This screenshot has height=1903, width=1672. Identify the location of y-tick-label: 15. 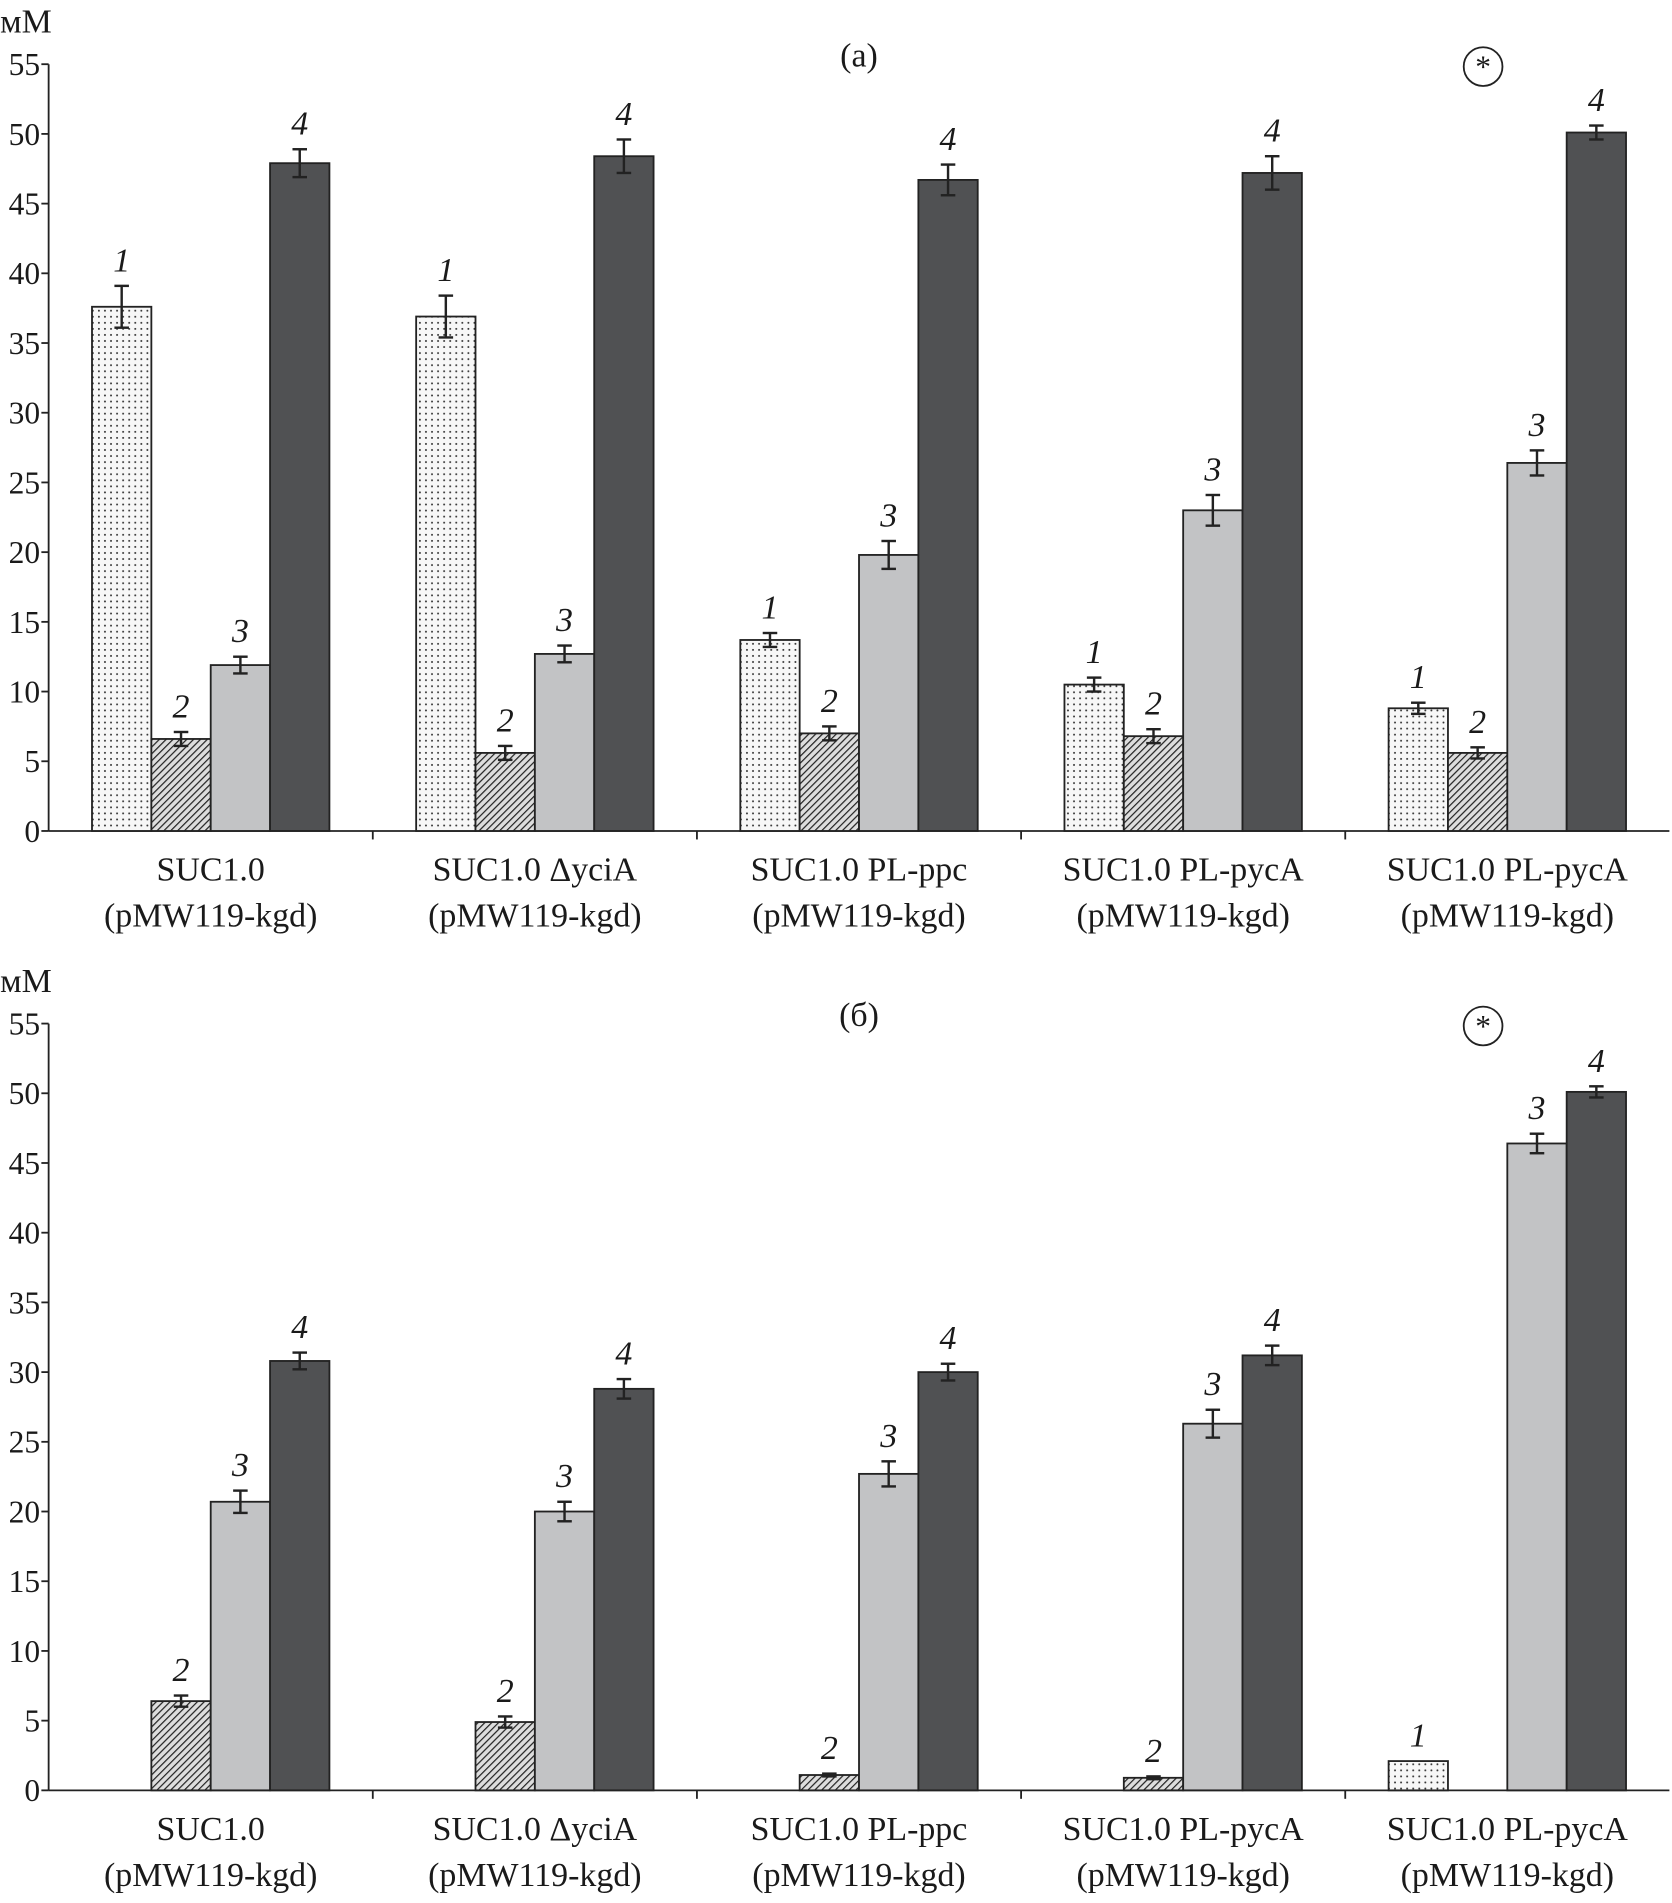
(24, 622).